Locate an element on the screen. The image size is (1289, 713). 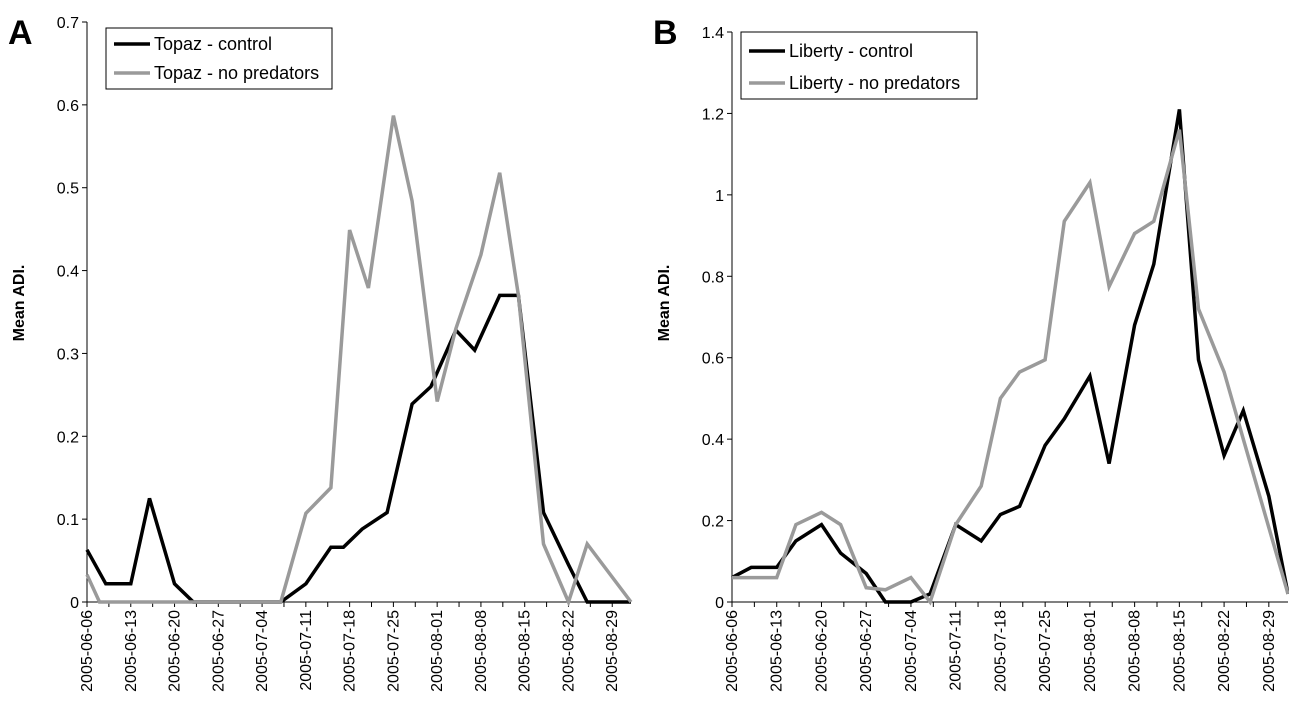
panel-a-y-tick-label: 0.5 is located at coordinates (68, 189).